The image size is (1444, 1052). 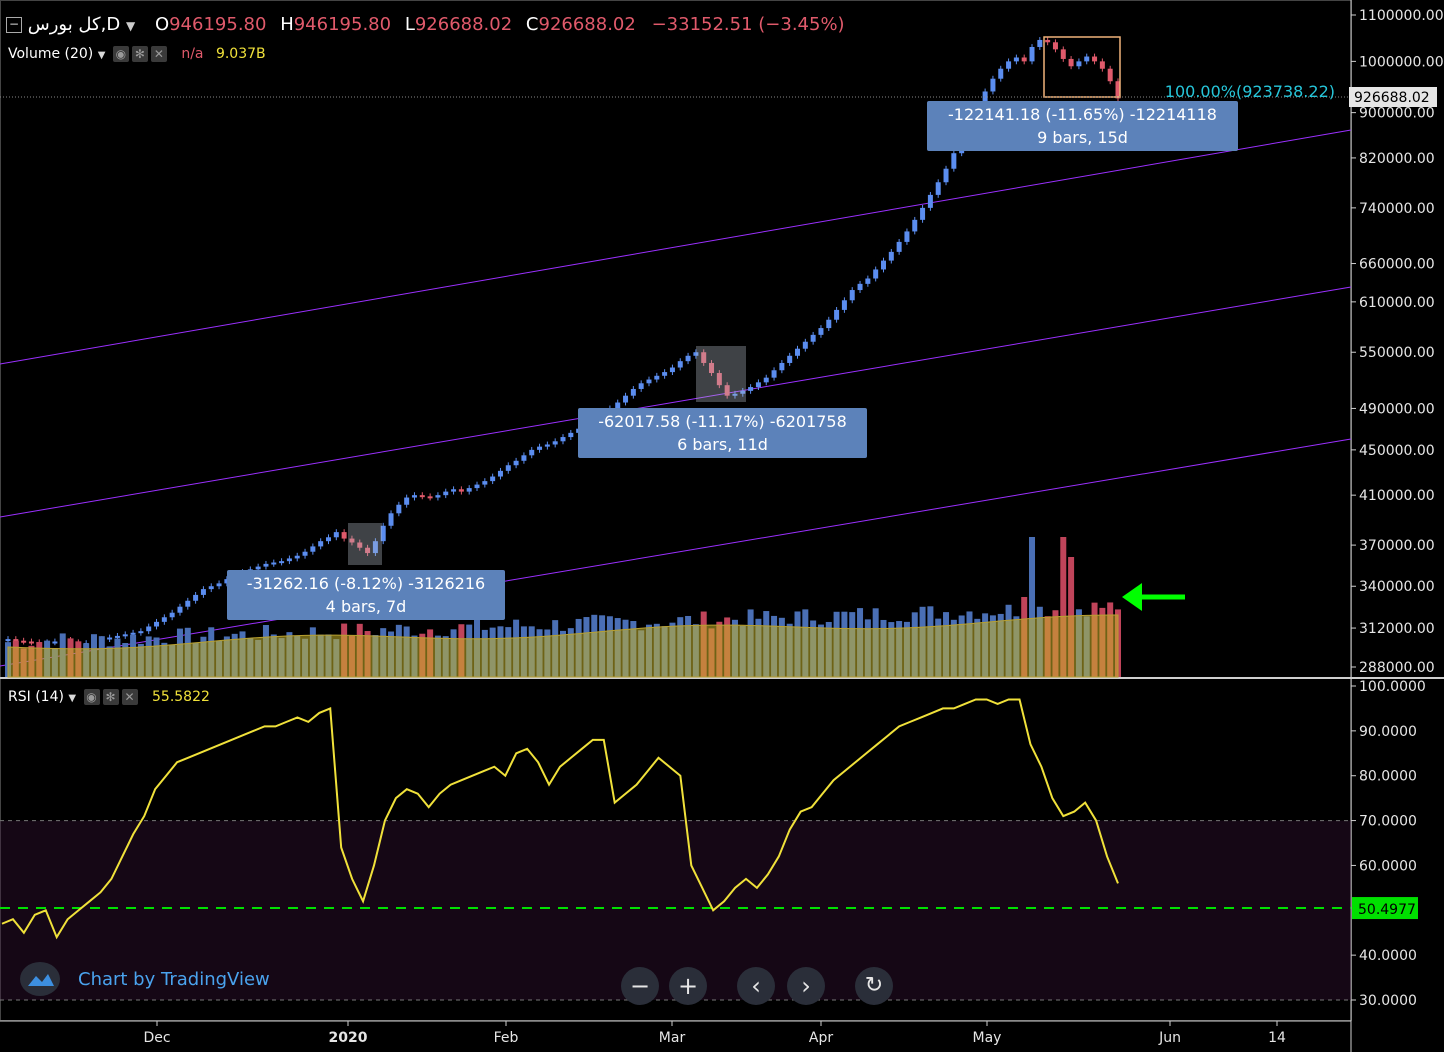 What do you see at coordinates (756, 986) in the screenshot?
I see `scroll-left-button: ‹` at bounding box center [756, 986].